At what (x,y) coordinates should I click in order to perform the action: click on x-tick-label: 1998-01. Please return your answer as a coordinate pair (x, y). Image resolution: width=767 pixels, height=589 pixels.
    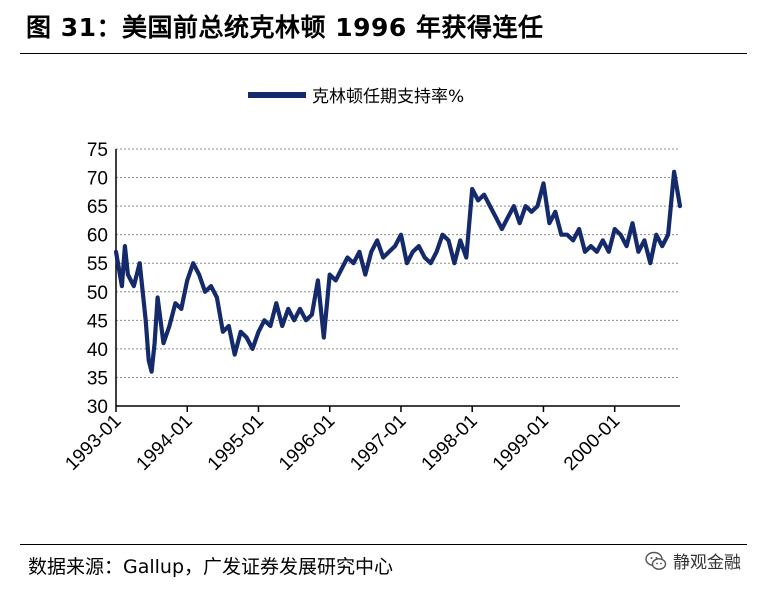
    Looking at the image, I should click on (450, 443).